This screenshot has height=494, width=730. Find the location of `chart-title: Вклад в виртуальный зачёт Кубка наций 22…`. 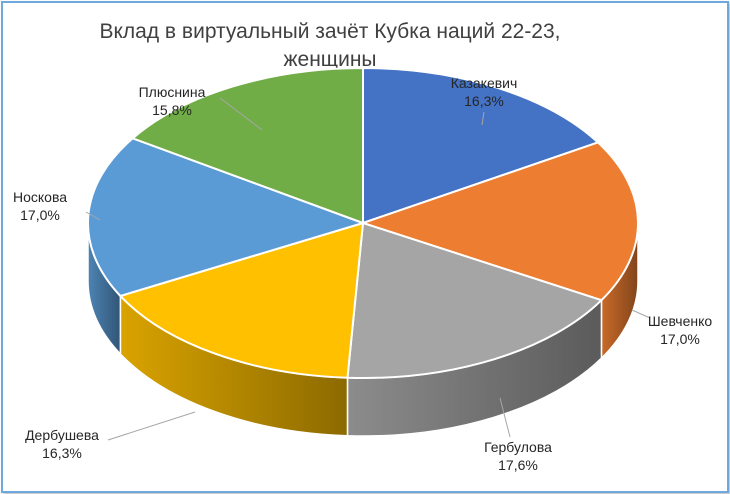

chart-title: Вклад в виртуальный зачёт Кубка наций 22… is located at coordinates (330, 46).